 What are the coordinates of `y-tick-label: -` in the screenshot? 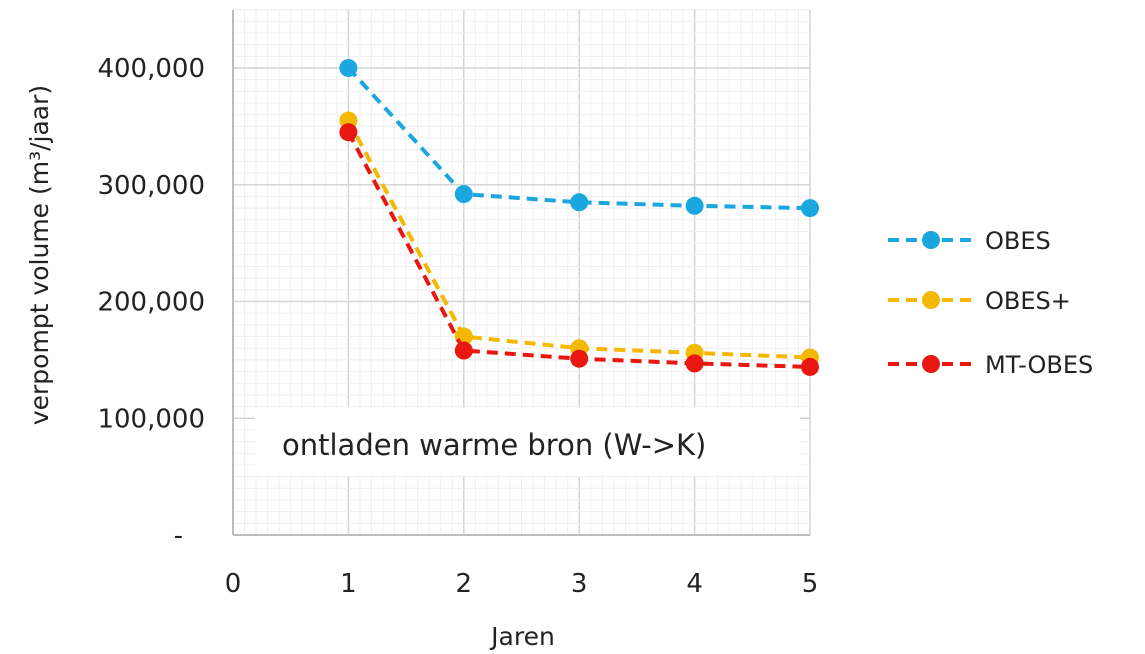 It's located at (178, 536).